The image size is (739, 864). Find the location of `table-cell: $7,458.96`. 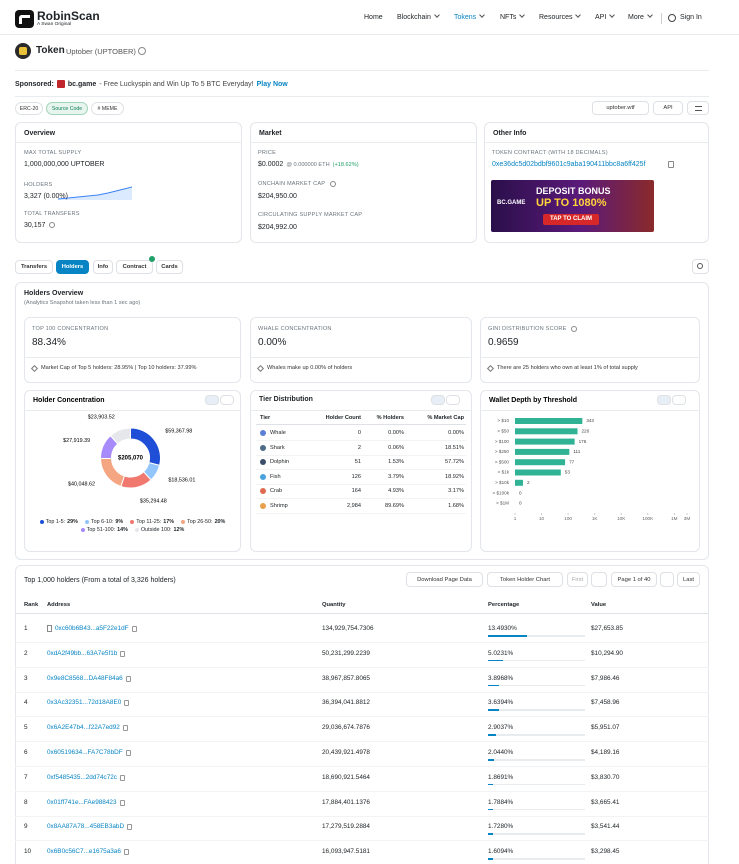

table-cell: $7,458.96 is located at coordinates (605, 703).